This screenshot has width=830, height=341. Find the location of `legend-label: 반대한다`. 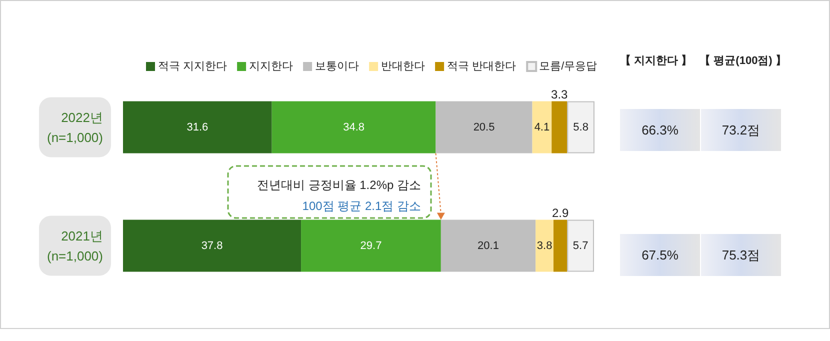

legend-label: 반대한다 is located at coordinates (403, 66).